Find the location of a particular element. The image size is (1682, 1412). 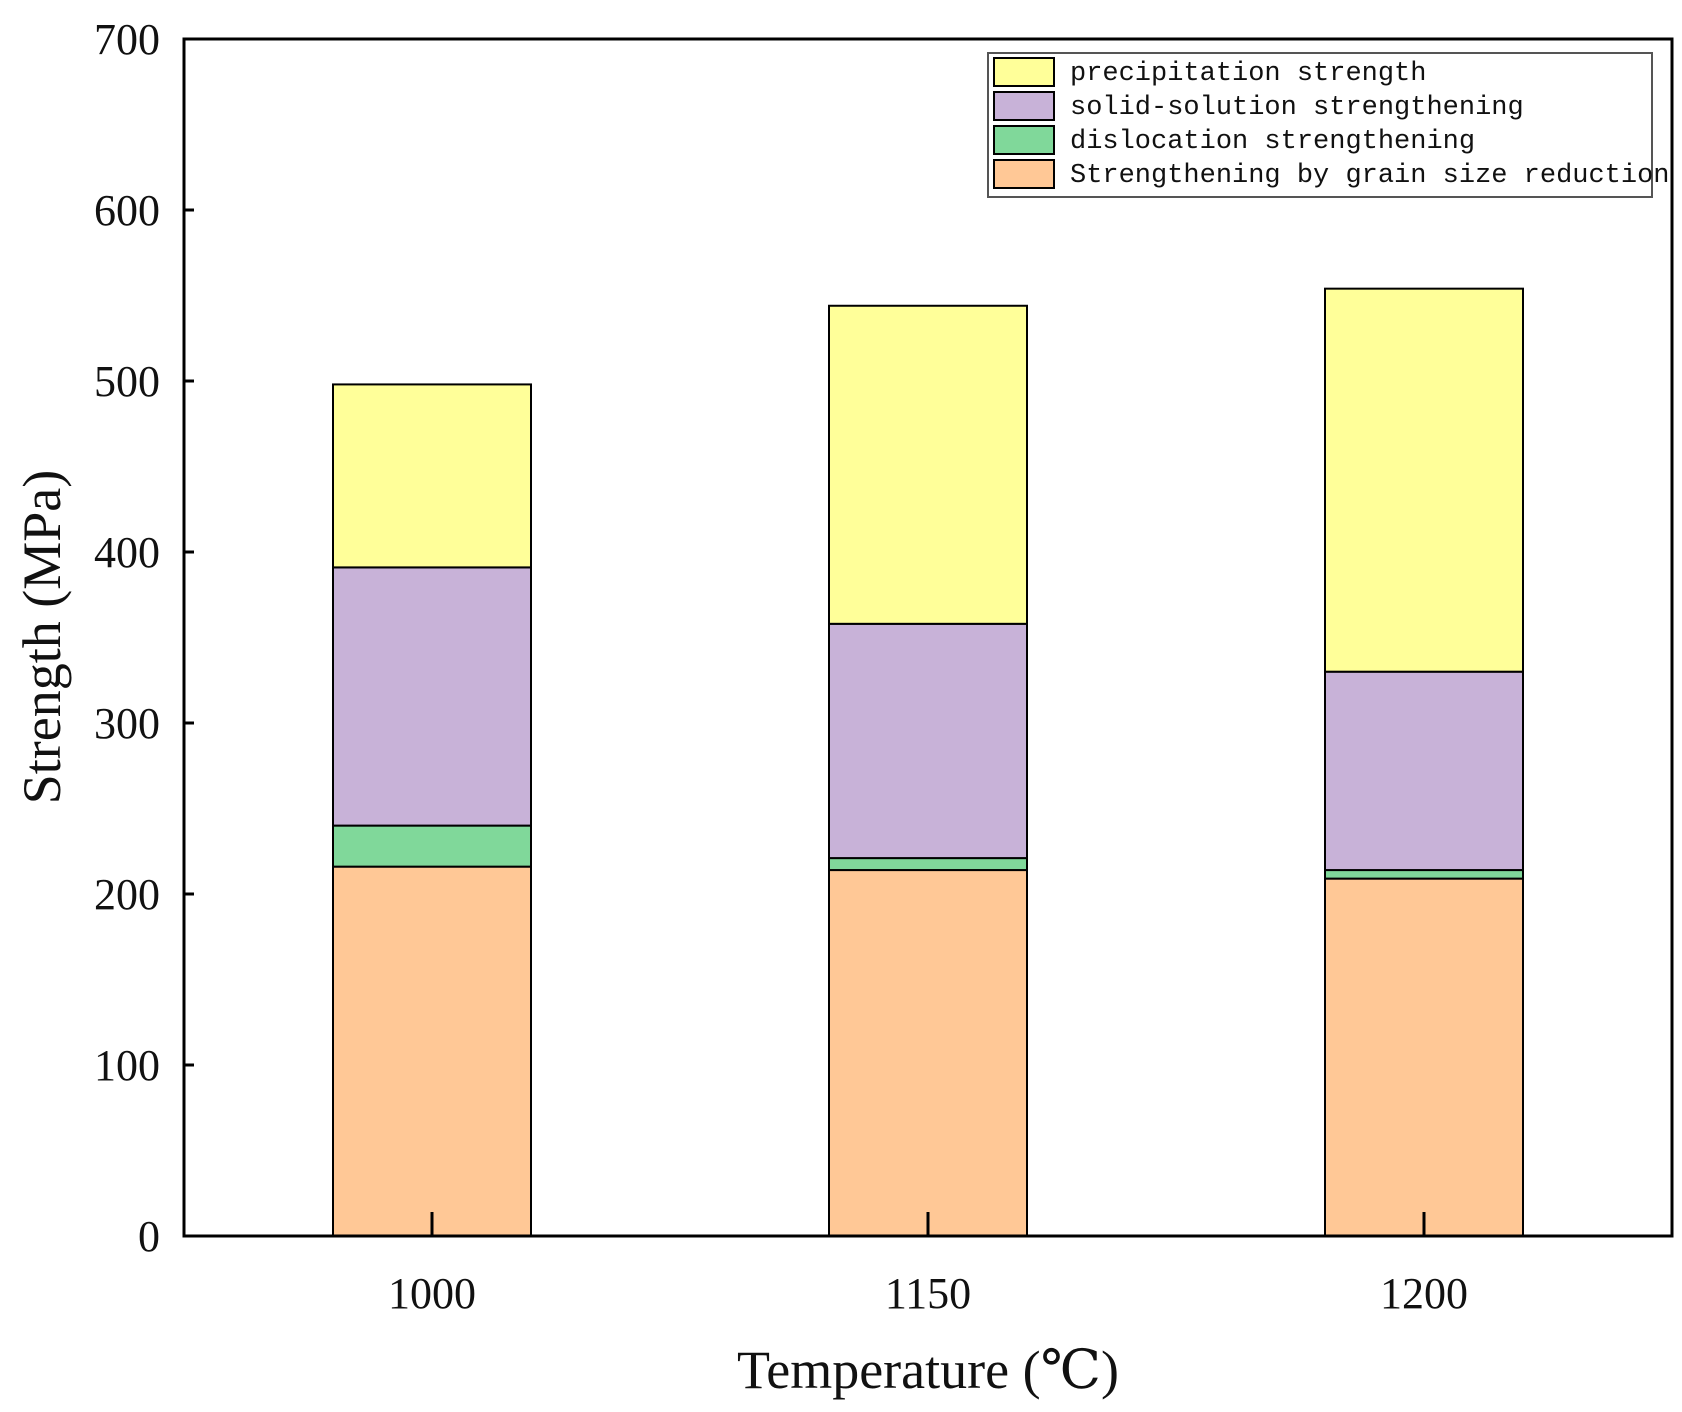

x-tick-label: 1150 is located at coordinates (928, 1293).